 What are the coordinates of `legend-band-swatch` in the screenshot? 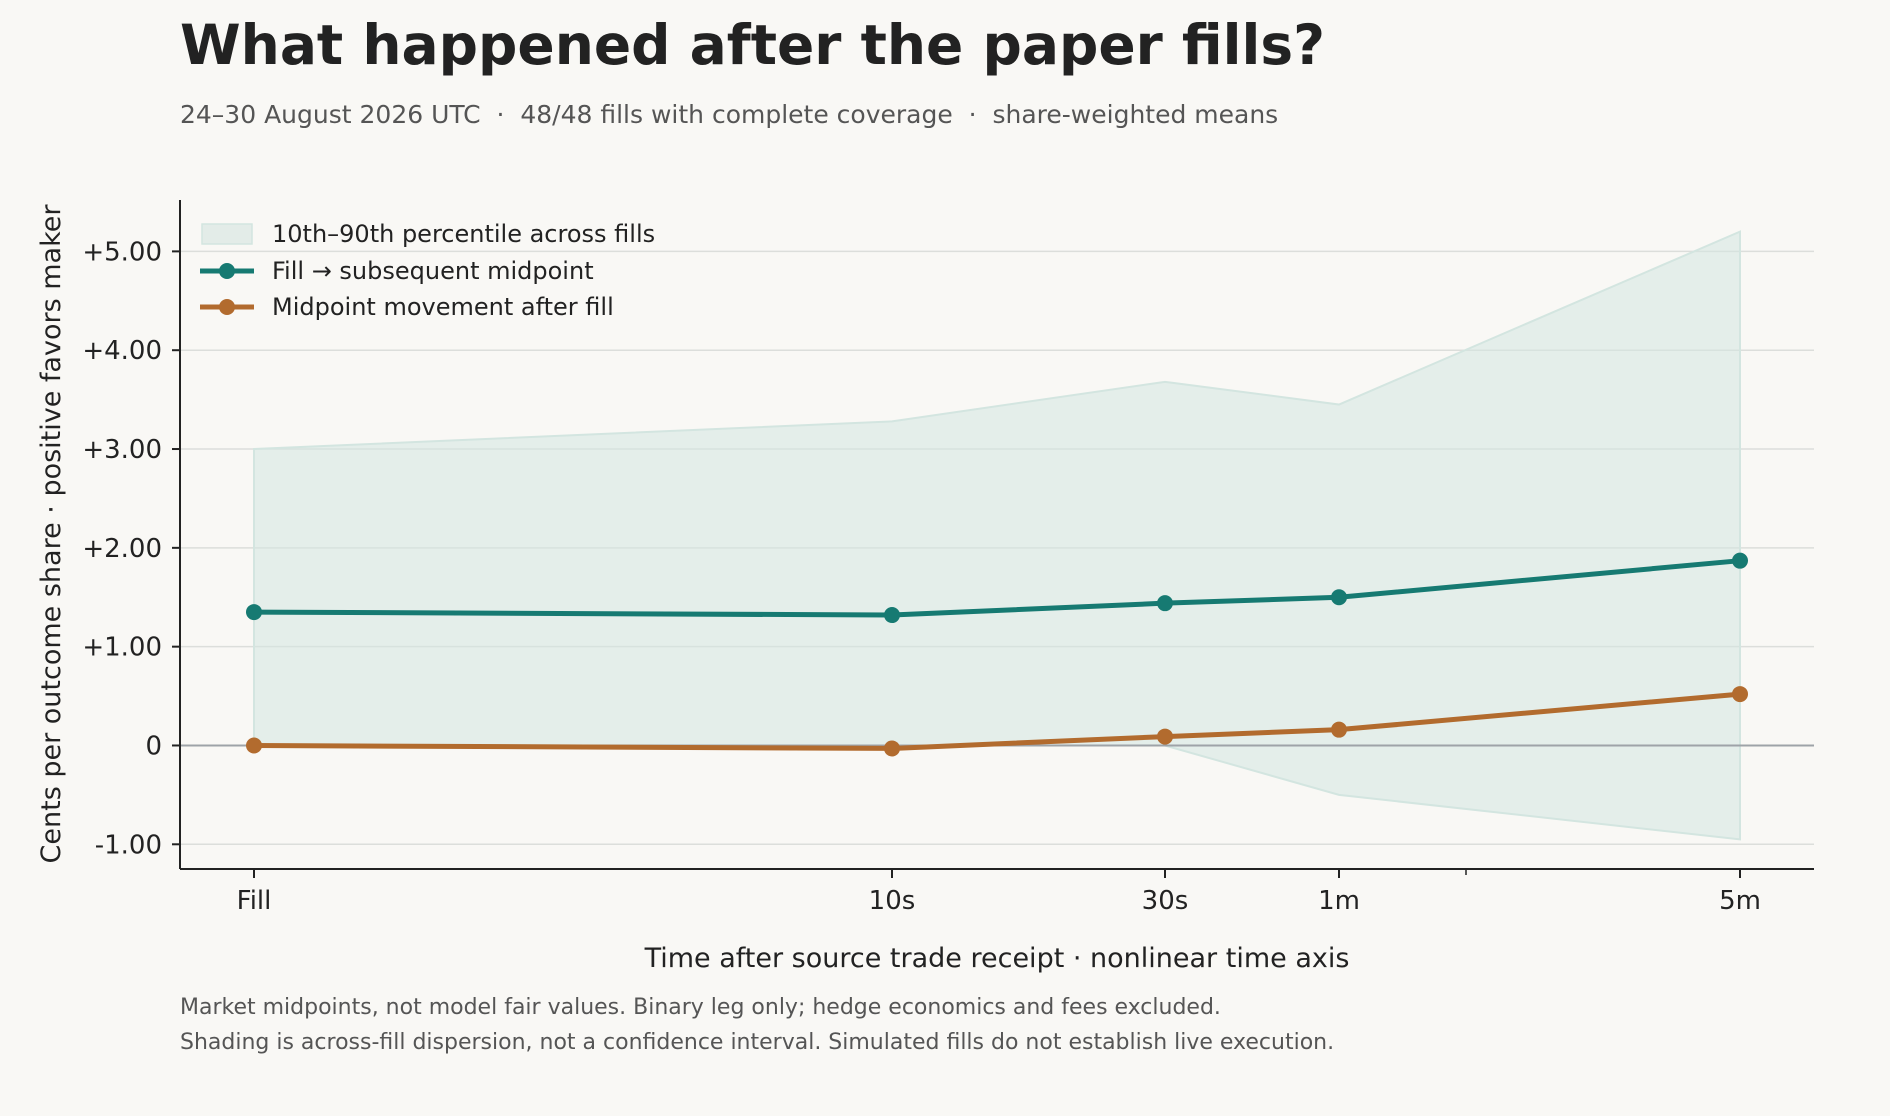 It's located at (227, 234).